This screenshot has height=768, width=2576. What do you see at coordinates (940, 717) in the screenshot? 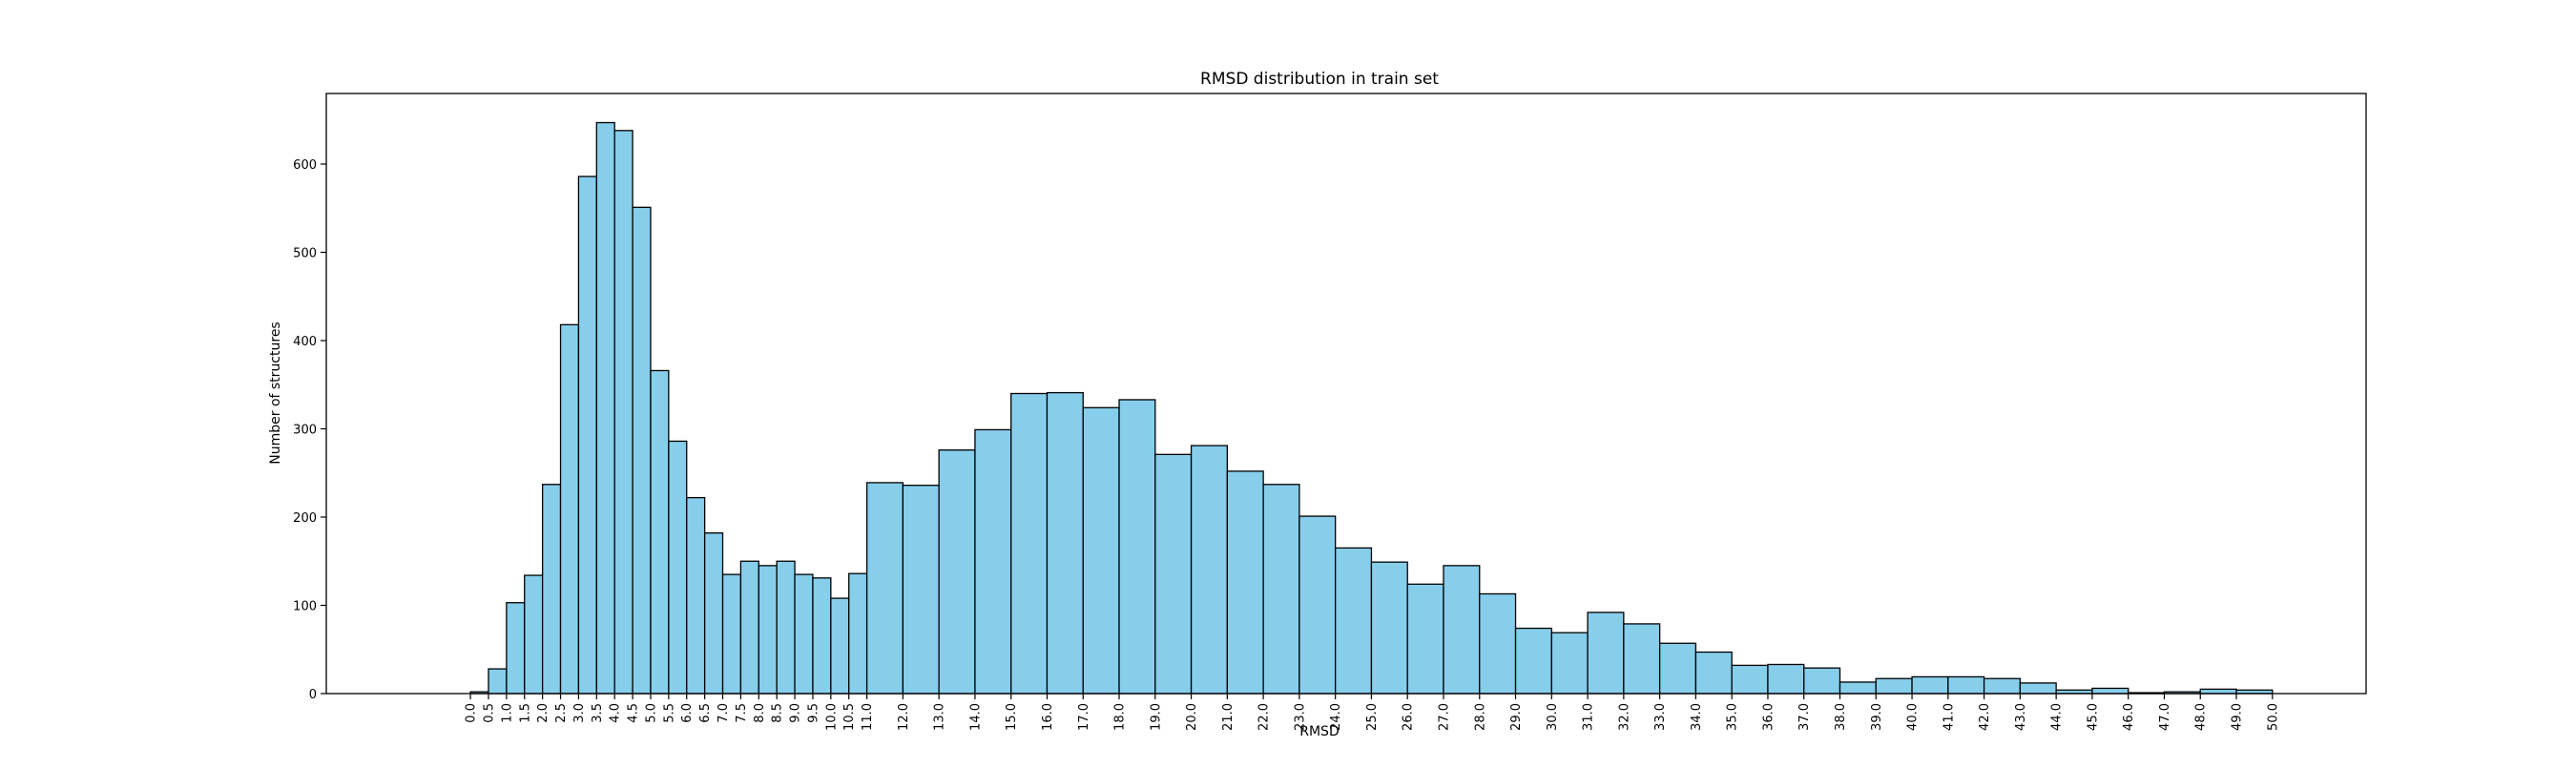
I see `x-tick-label: 13.0` at bounding box center [940, 717].